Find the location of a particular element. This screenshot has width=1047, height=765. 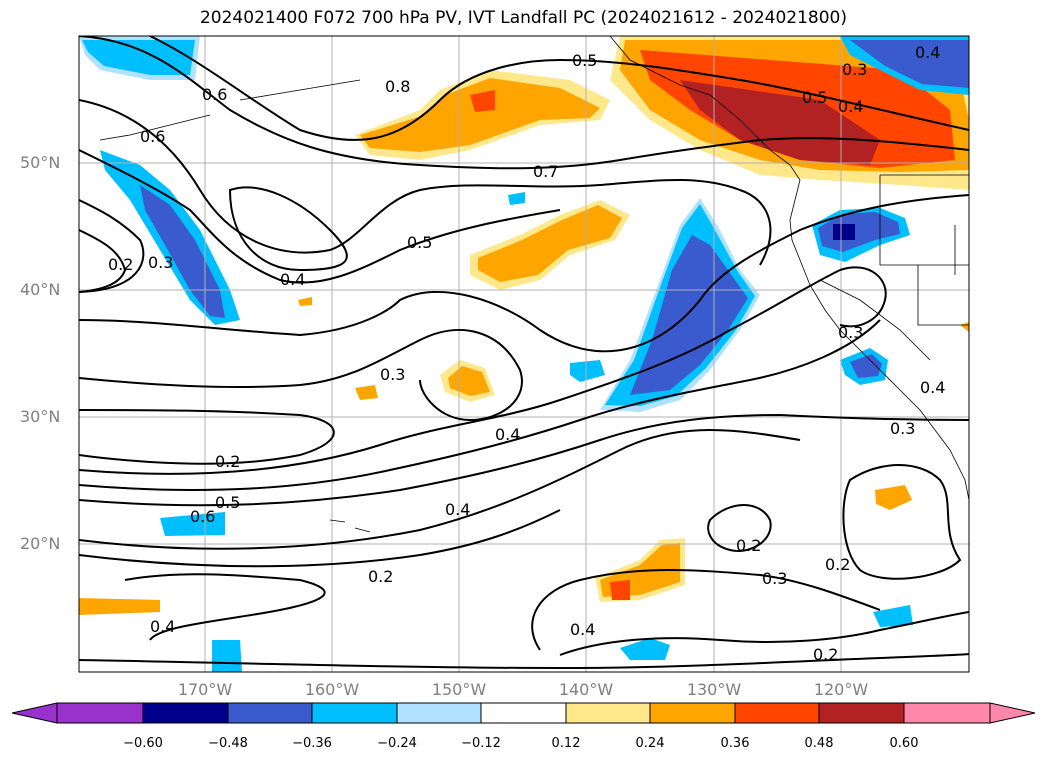

colorbar-over-arrow is located at coordinates (1012, 713).